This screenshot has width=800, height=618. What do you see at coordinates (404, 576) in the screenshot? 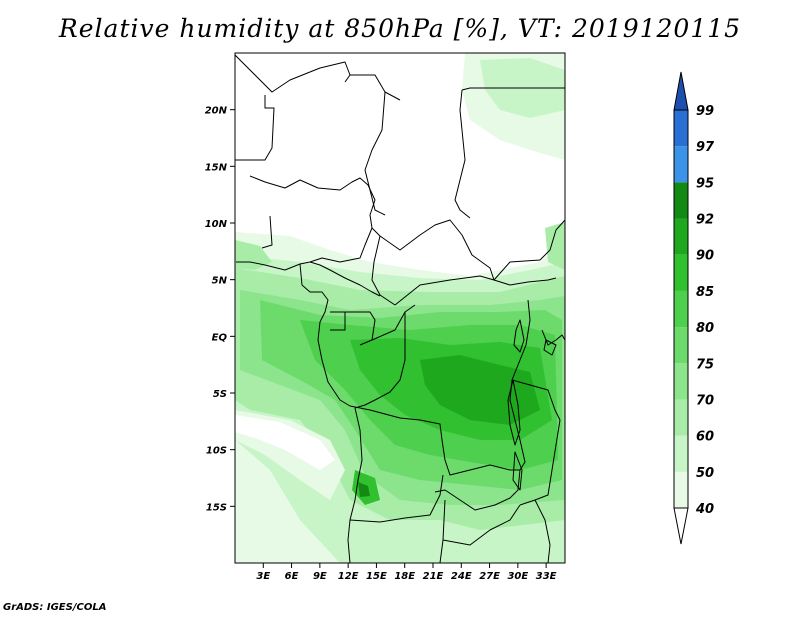
I see `lon-tick-label-18E: 18E` at bounding box center [404, 576].